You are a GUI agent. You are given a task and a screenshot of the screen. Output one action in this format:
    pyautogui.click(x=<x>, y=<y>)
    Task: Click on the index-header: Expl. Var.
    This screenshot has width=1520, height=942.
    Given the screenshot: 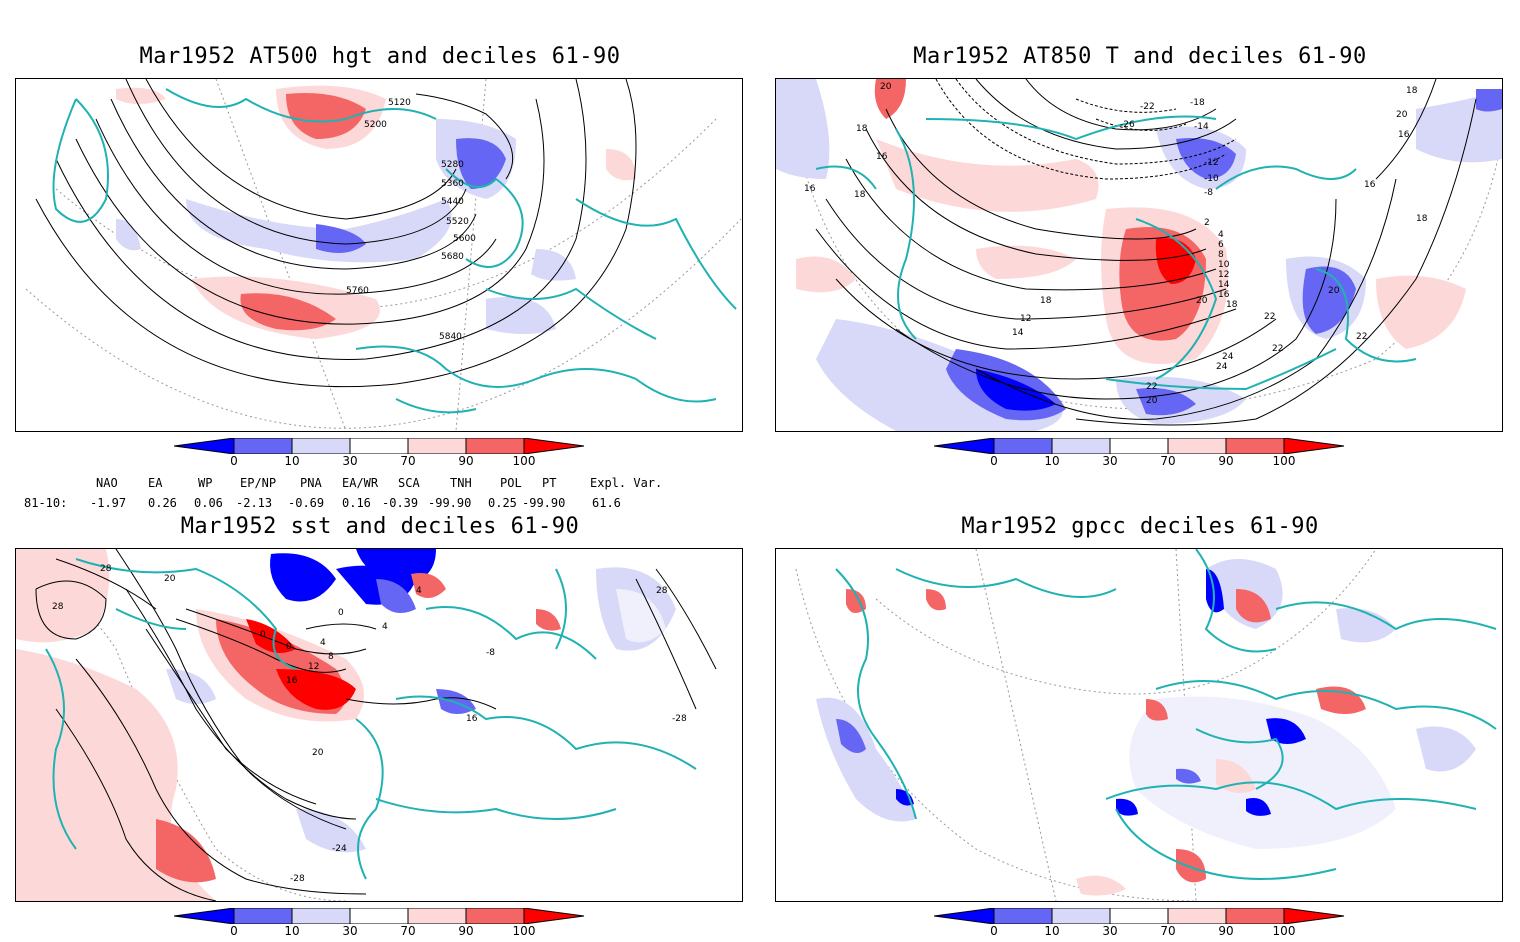 What is the action you would take?
    pyautogui.click(x=626, y=483)
    